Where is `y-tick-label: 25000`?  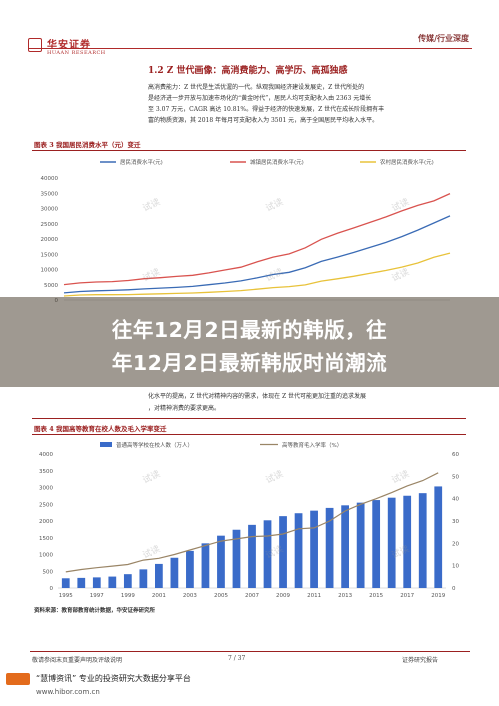 y-tick-label: 25000 is located at coordinates (50, 225).